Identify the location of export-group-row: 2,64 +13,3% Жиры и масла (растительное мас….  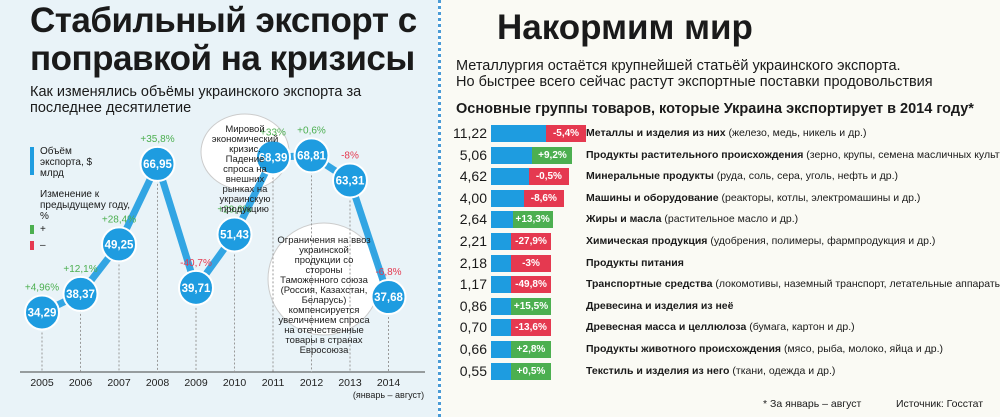
(720, 219).